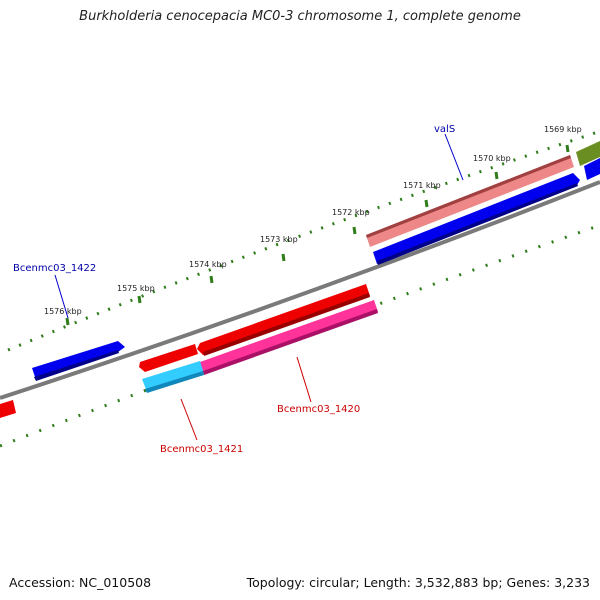 Image resolution: width=600 pixels, height=600 pixels. I want to click on feature-valS, so click(476, 218).